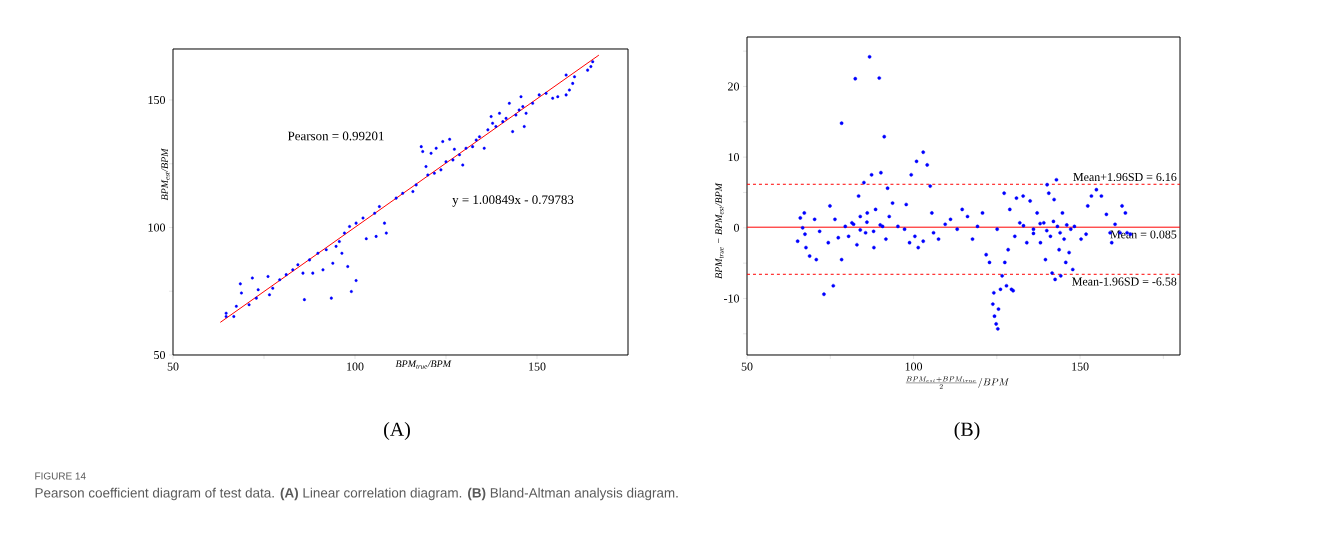  Describe the element at coordinates (719, 230) in the screenshot. I see `y-axis-title: BPM$_{true}$ − BPM$_{est}$/BPM` at that location.